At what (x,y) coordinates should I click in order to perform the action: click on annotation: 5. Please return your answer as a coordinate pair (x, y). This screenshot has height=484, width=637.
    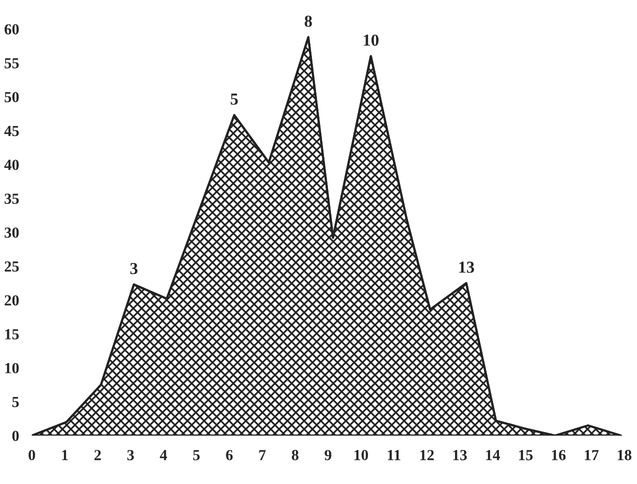
    Looking at the image, I should click on (234, 99).